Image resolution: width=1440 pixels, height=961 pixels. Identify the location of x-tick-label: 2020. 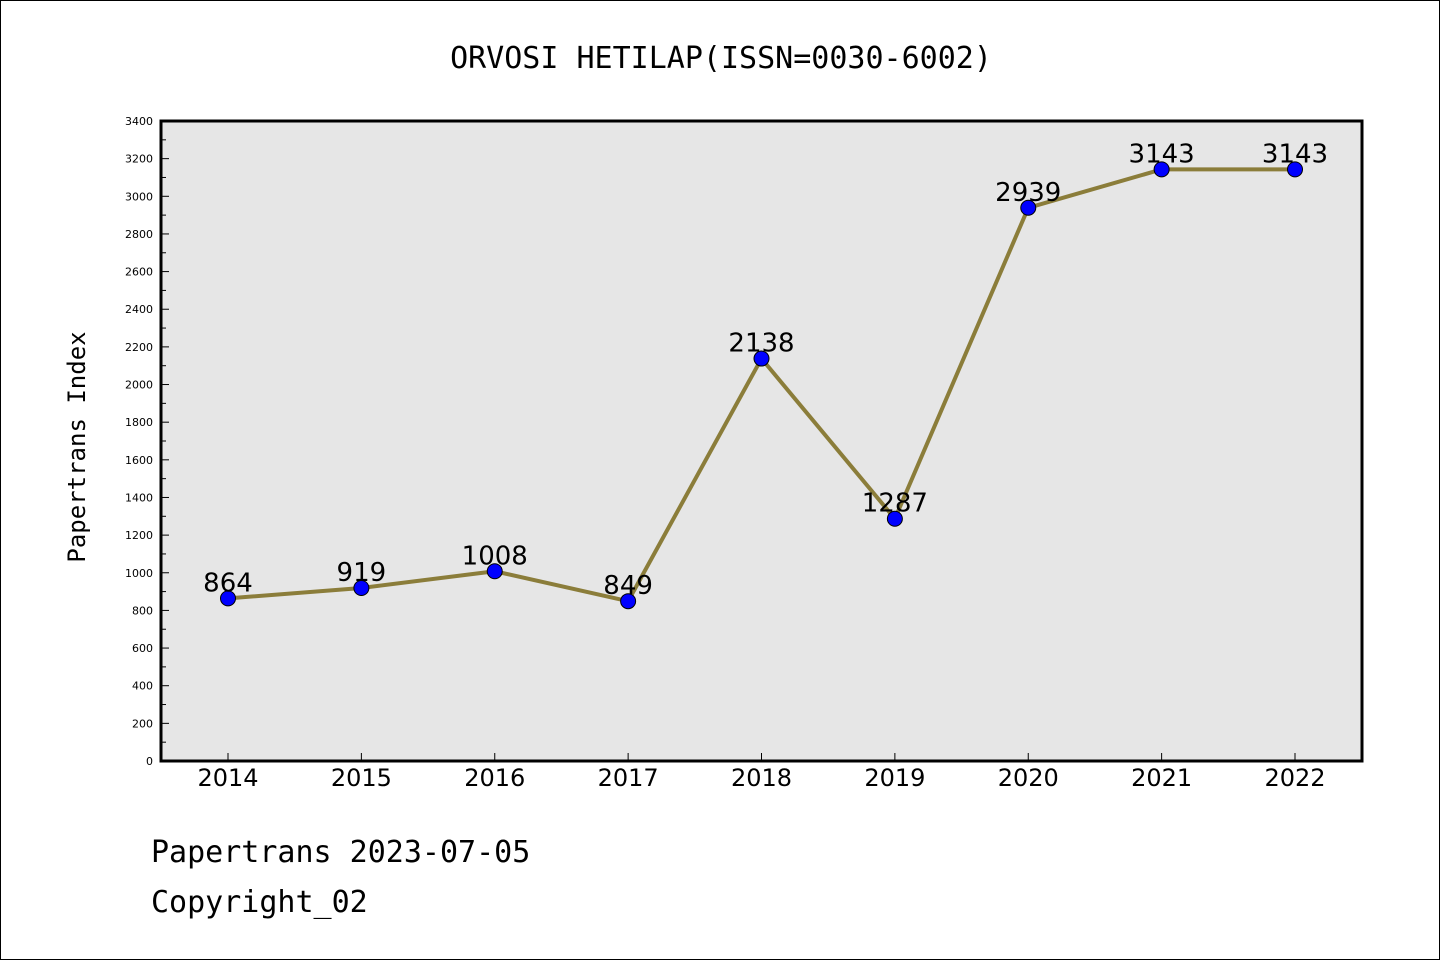
(1028, 778).